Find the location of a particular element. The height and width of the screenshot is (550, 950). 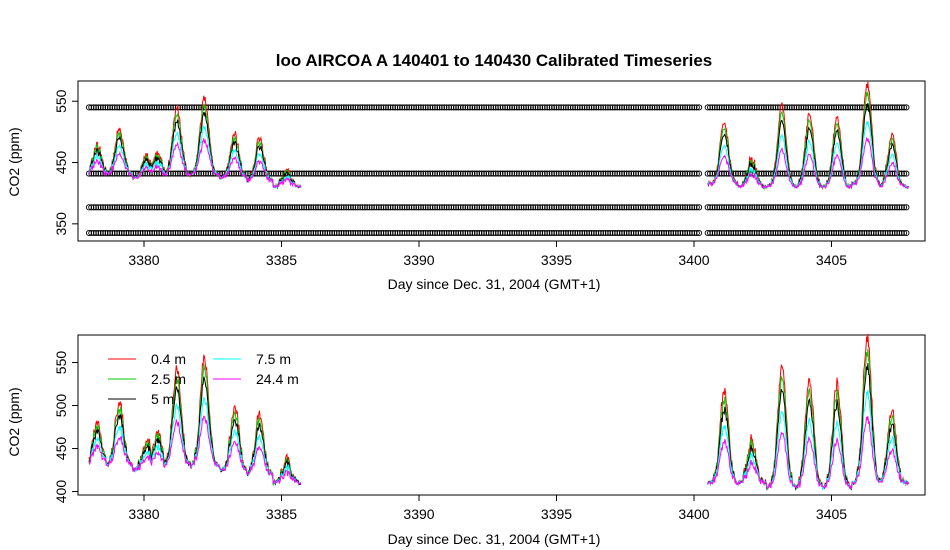

bottom-x-tick-label: 3400 is located at coordinates (693, 514).